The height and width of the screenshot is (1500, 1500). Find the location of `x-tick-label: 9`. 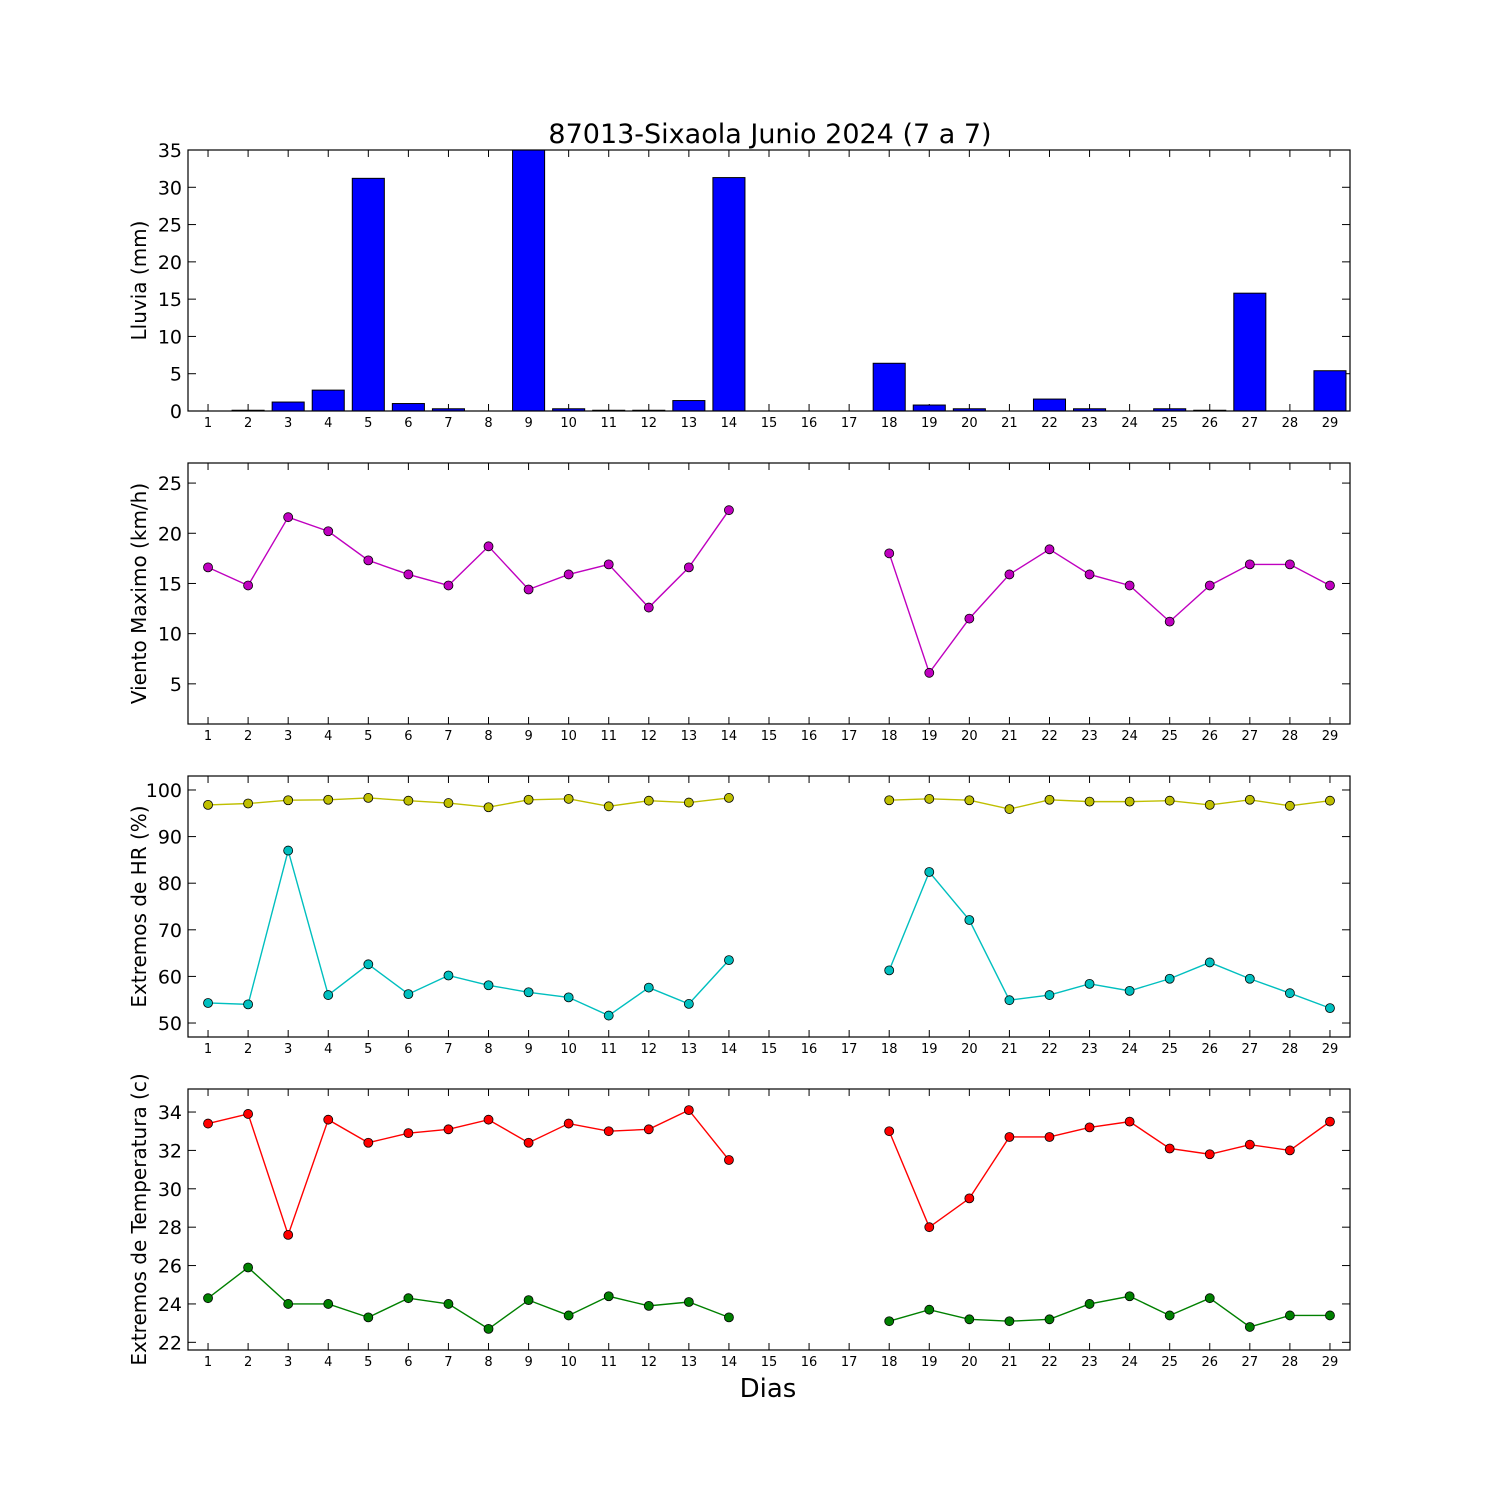

x-tick-label: 9 is located at coordinates (528, 736).